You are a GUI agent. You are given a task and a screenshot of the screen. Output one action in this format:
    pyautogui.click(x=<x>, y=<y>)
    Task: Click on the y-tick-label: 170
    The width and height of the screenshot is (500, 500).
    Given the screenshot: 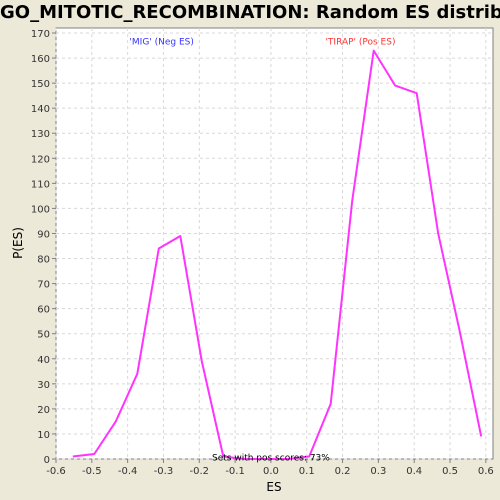 What is the action you would take?
    pyautogui.click(x=40, y=34)
    